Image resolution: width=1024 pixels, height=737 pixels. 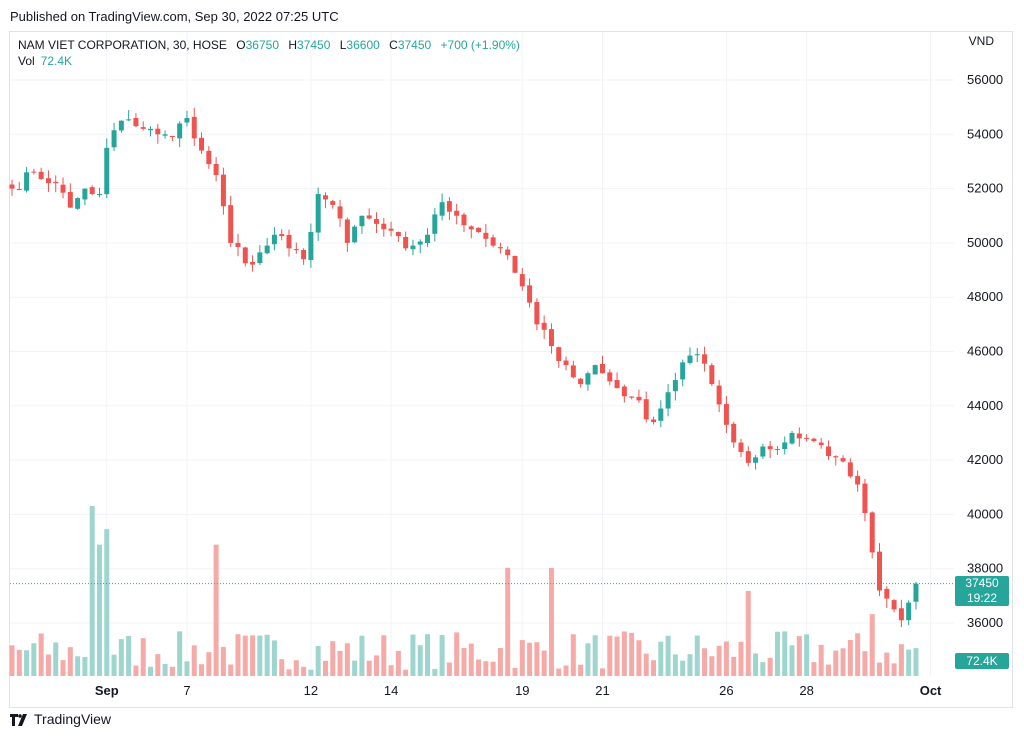 What do you see at coordinates (726, 690) in the screenshot?
I see `x-tick-label: 26` at bounding box center [726, 690].